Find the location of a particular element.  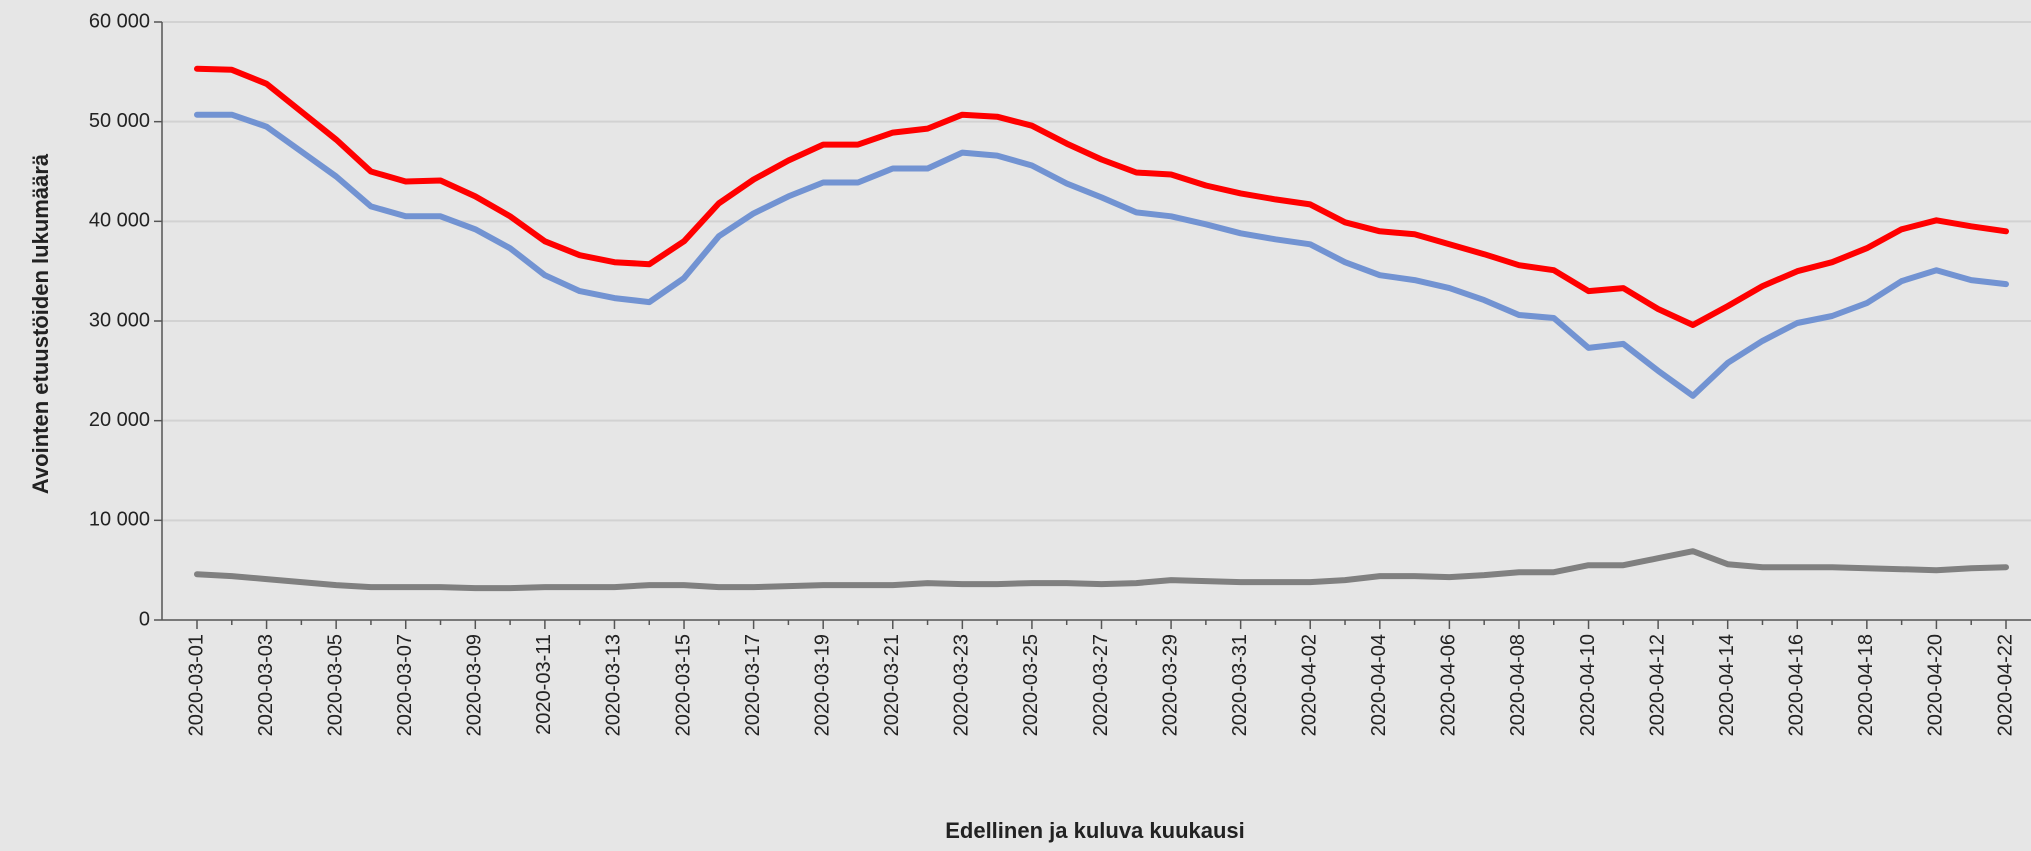

x-tick-label: 2020-04-22 is located at coordinates (2005, 685).